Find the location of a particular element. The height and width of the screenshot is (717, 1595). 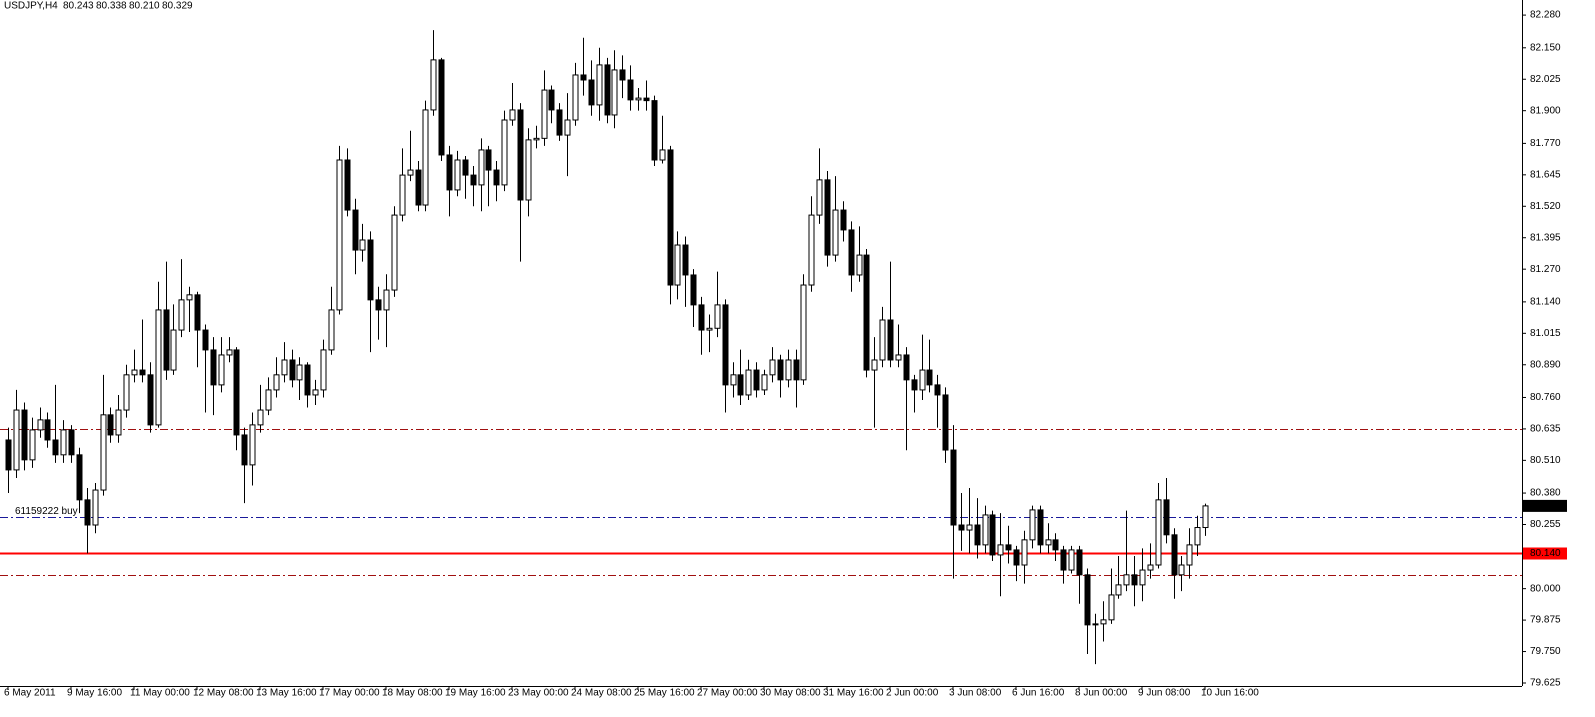

level-price-box is located at coordinates (1545, 553).